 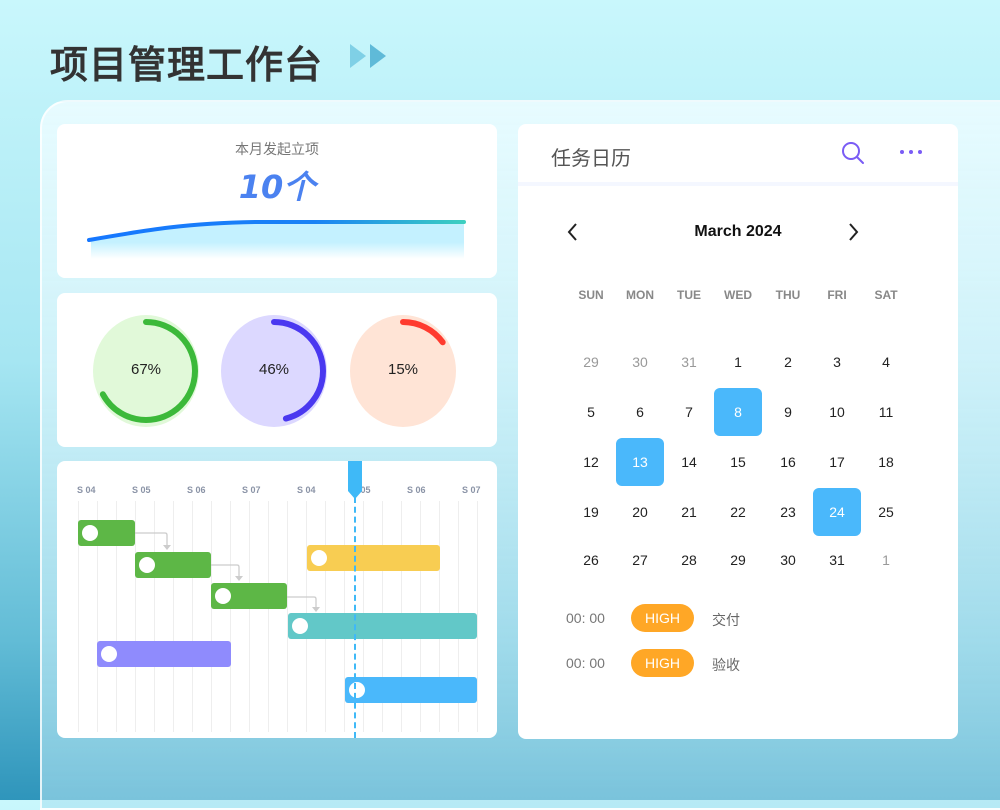 What do you see at coordinates (640, 512) in the screenshot?
I see `calendar-day: 20` at bounding box center [640, 512].